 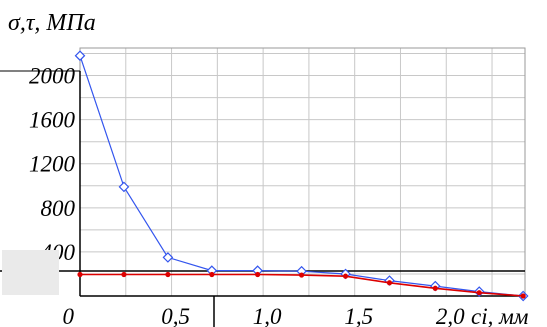 What do you see at coordinates (358, 315) in the screenshot?
I see `x-tick-label: 1,5` at bounding box center [358, 315].